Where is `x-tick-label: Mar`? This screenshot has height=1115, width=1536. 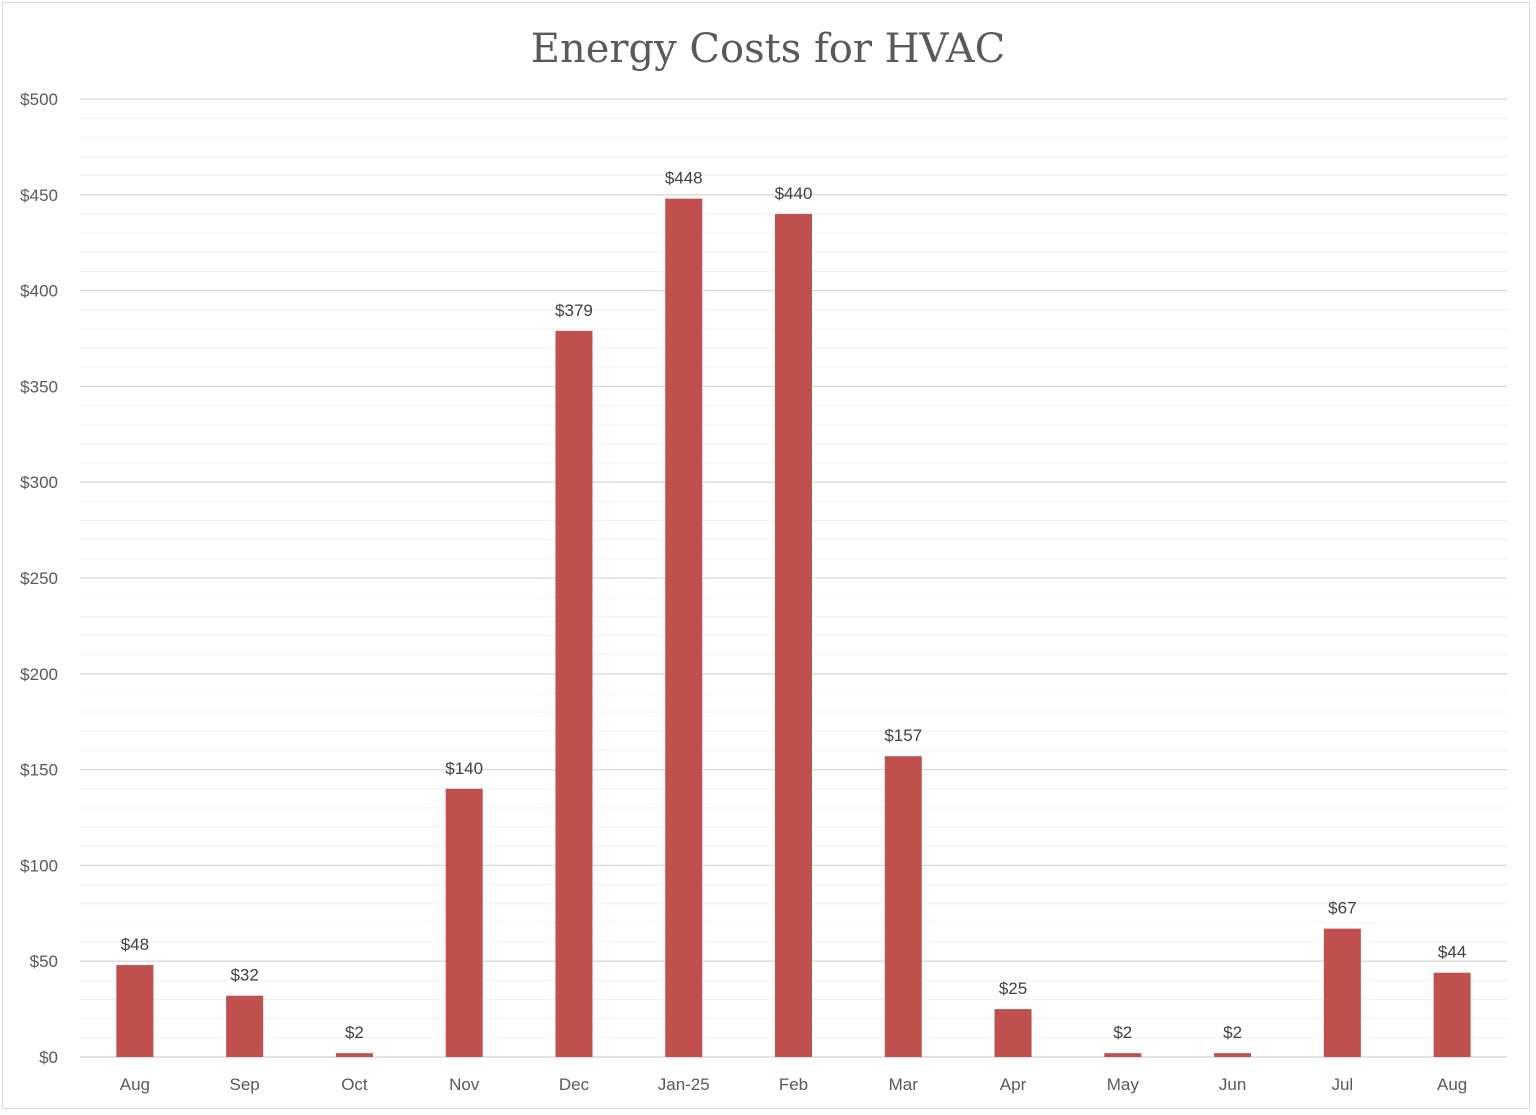 x-tick-label: Mar is located at coordinates (904, 1084).